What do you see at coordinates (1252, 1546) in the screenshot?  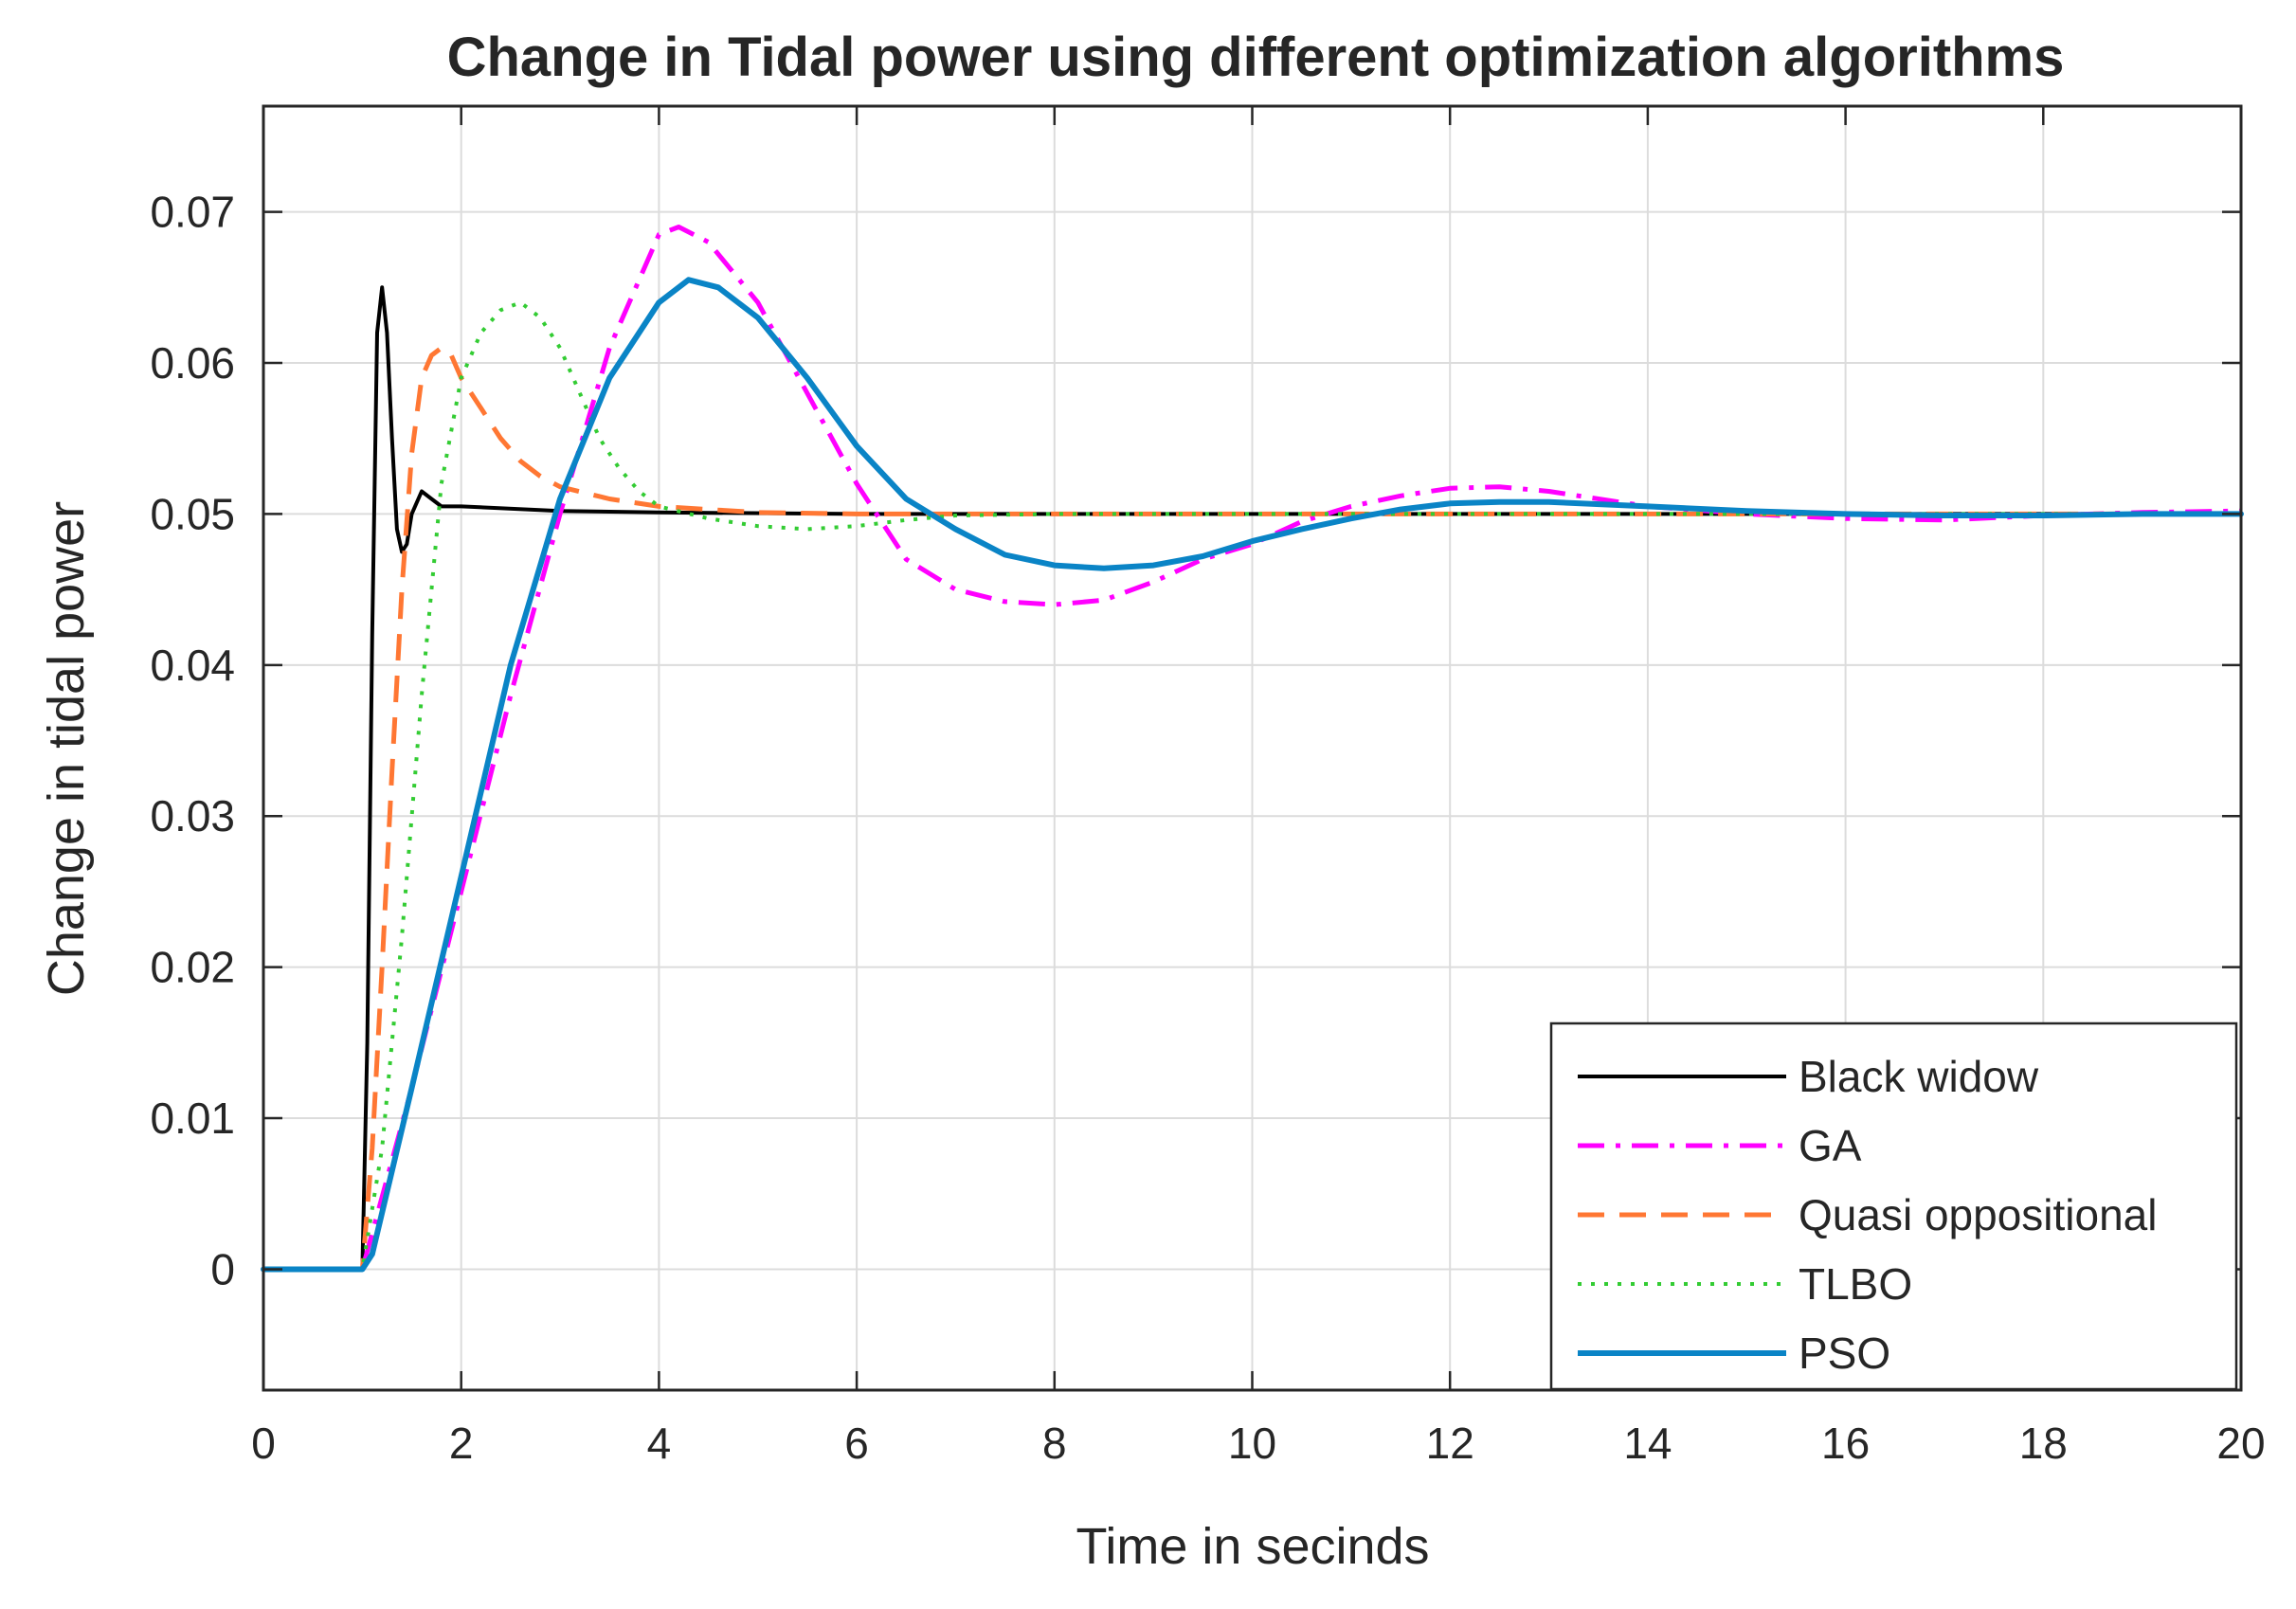 I see `x-axis-label: Time in secinds` at bounding box center [1252, 1546].